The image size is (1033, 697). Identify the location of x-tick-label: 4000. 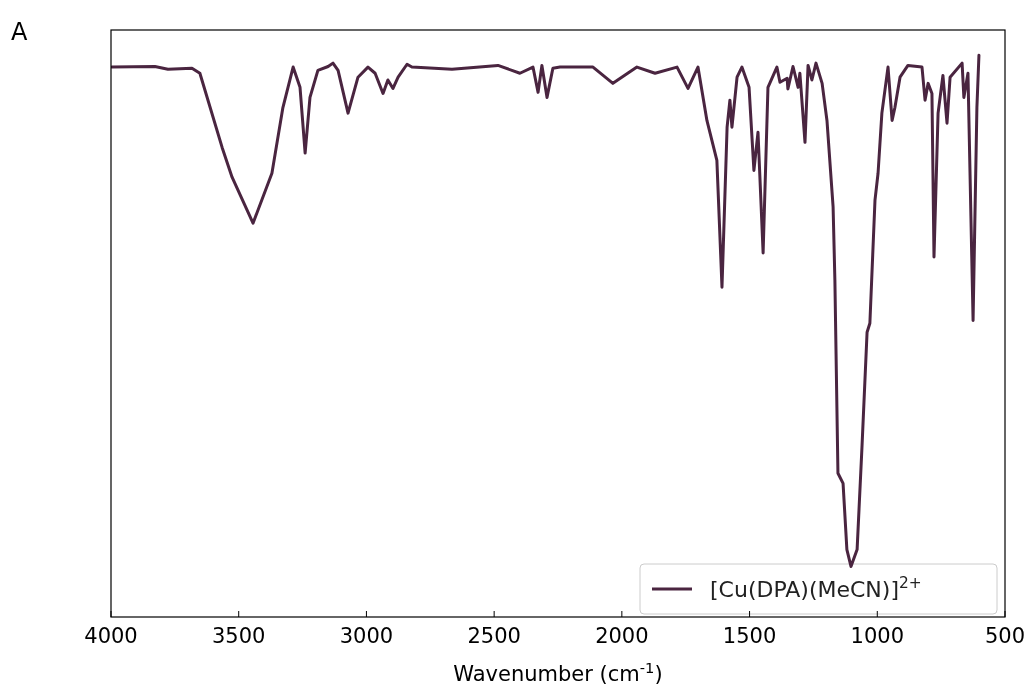
(111, 636).